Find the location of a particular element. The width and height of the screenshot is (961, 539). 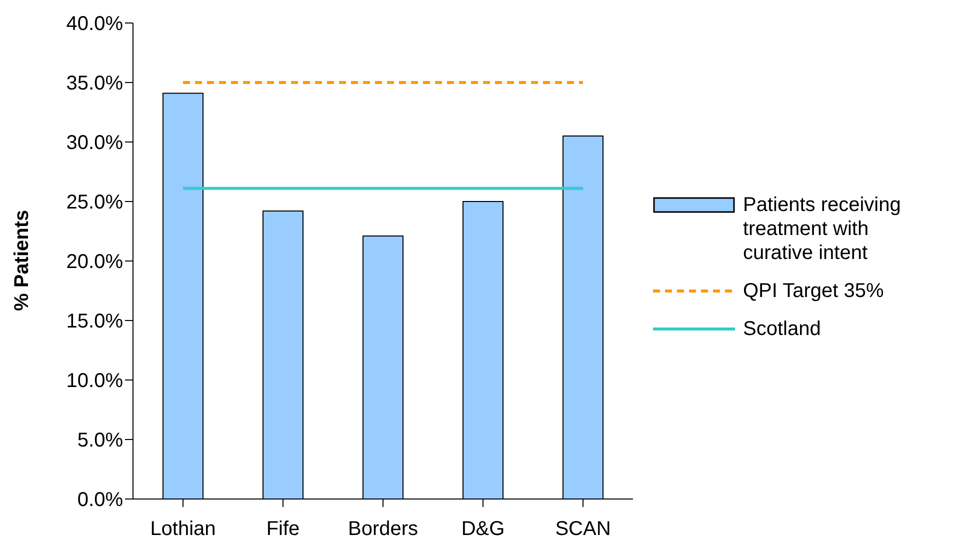

x-tick-label: D&G is located at coordinates (483, 528).